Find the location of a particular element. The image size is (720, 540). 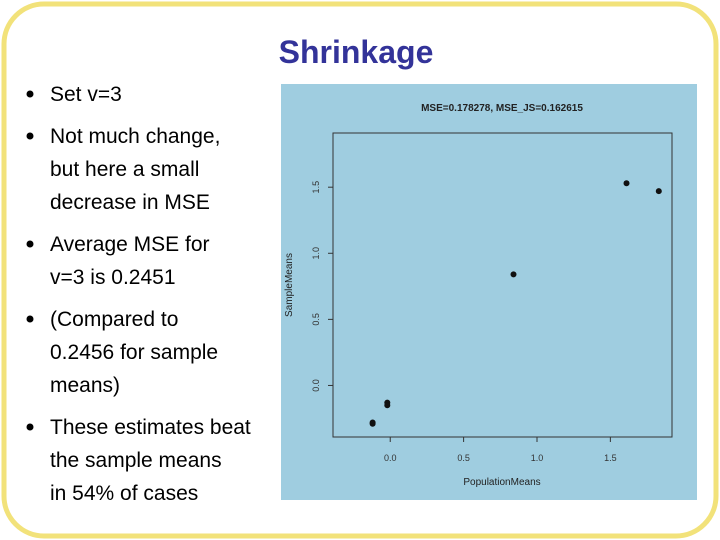

bullet-text: These estimates beat is located at coordinates (150, 427).